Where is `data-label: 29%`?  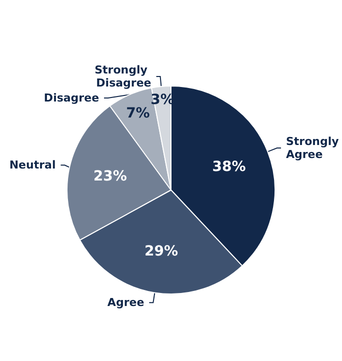 data-label: 29% is located at coordinates (161, 252).